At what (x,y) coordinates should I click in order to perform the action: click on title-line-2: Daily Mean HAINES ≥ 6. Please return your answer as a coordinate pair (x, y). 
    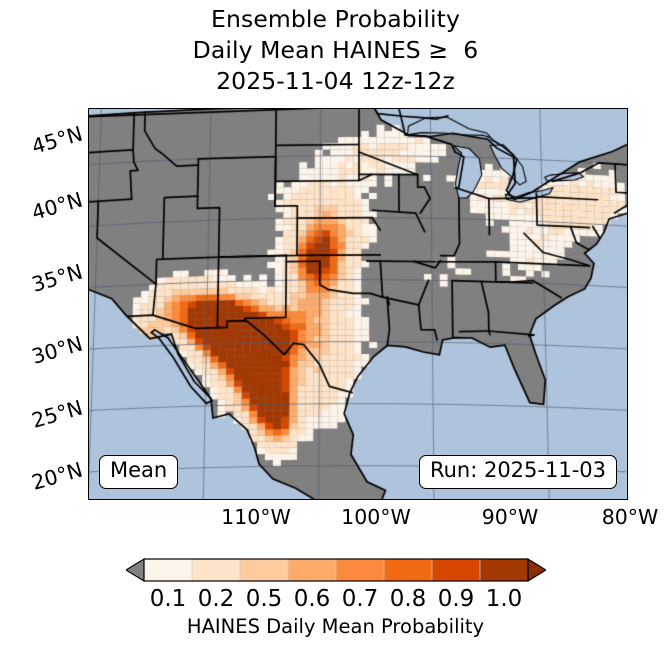
    Looking at the image, I should click on (335, 50).